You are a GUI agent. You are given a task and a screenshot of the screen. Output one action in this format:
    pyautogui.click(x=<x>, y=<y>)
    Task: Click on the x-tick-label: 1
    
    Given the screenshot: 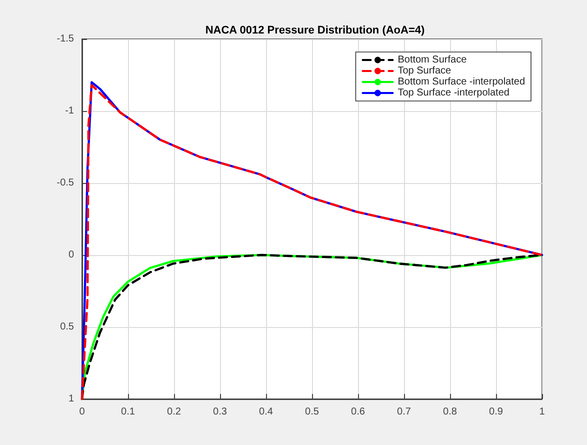 What is the action you would take?
    pyautogui.click(x=542, y=412)
    